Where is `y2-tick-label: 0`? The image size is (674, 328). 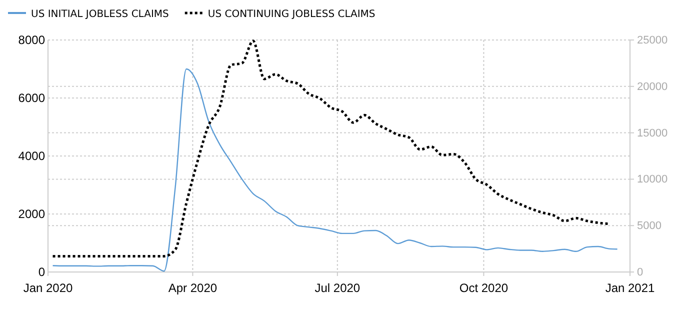
y2-tick-label: 0 is located at coordinates (640, 272).